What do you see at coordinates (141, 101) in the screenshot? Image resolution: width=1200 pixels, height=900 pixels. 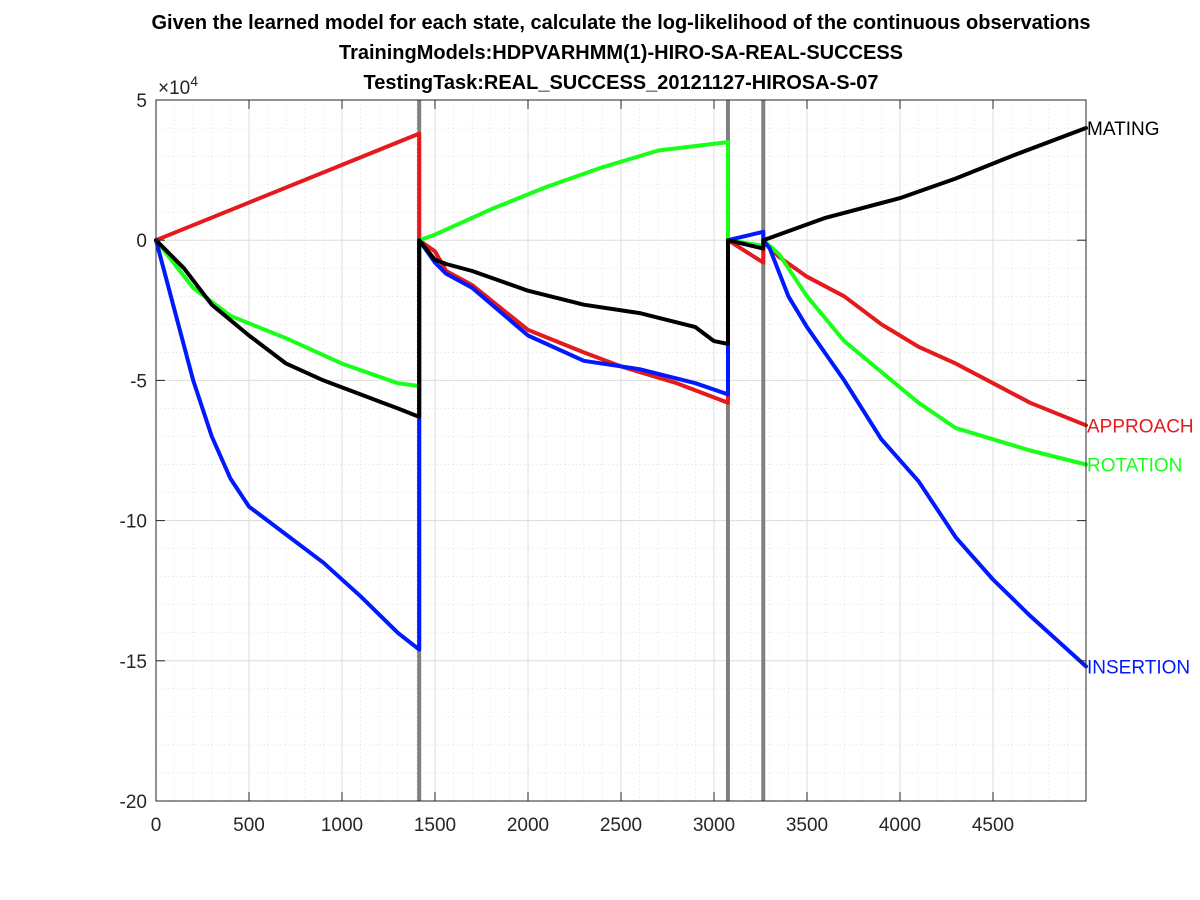 I see `y-tick-label: 5` at bounding box center [141, 101].